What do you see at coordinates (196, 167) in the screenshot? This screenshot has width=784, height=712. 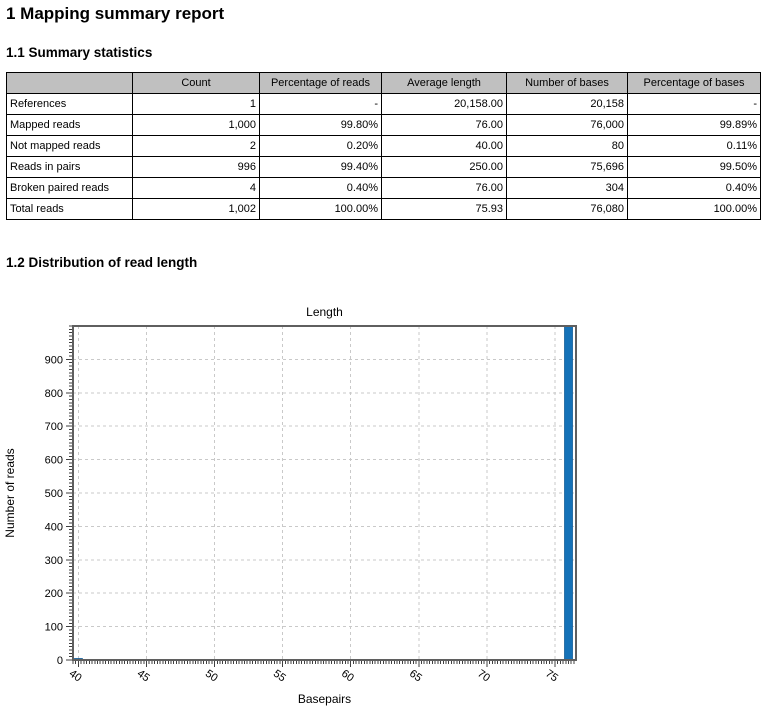 I see `table-cell: 996` at bounding box center [196, 167].